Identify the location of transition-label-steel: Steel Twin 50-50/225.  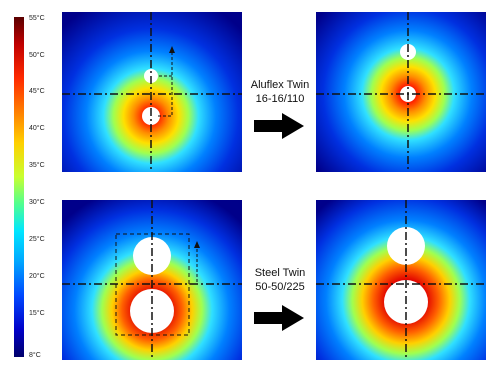
(280, 280).